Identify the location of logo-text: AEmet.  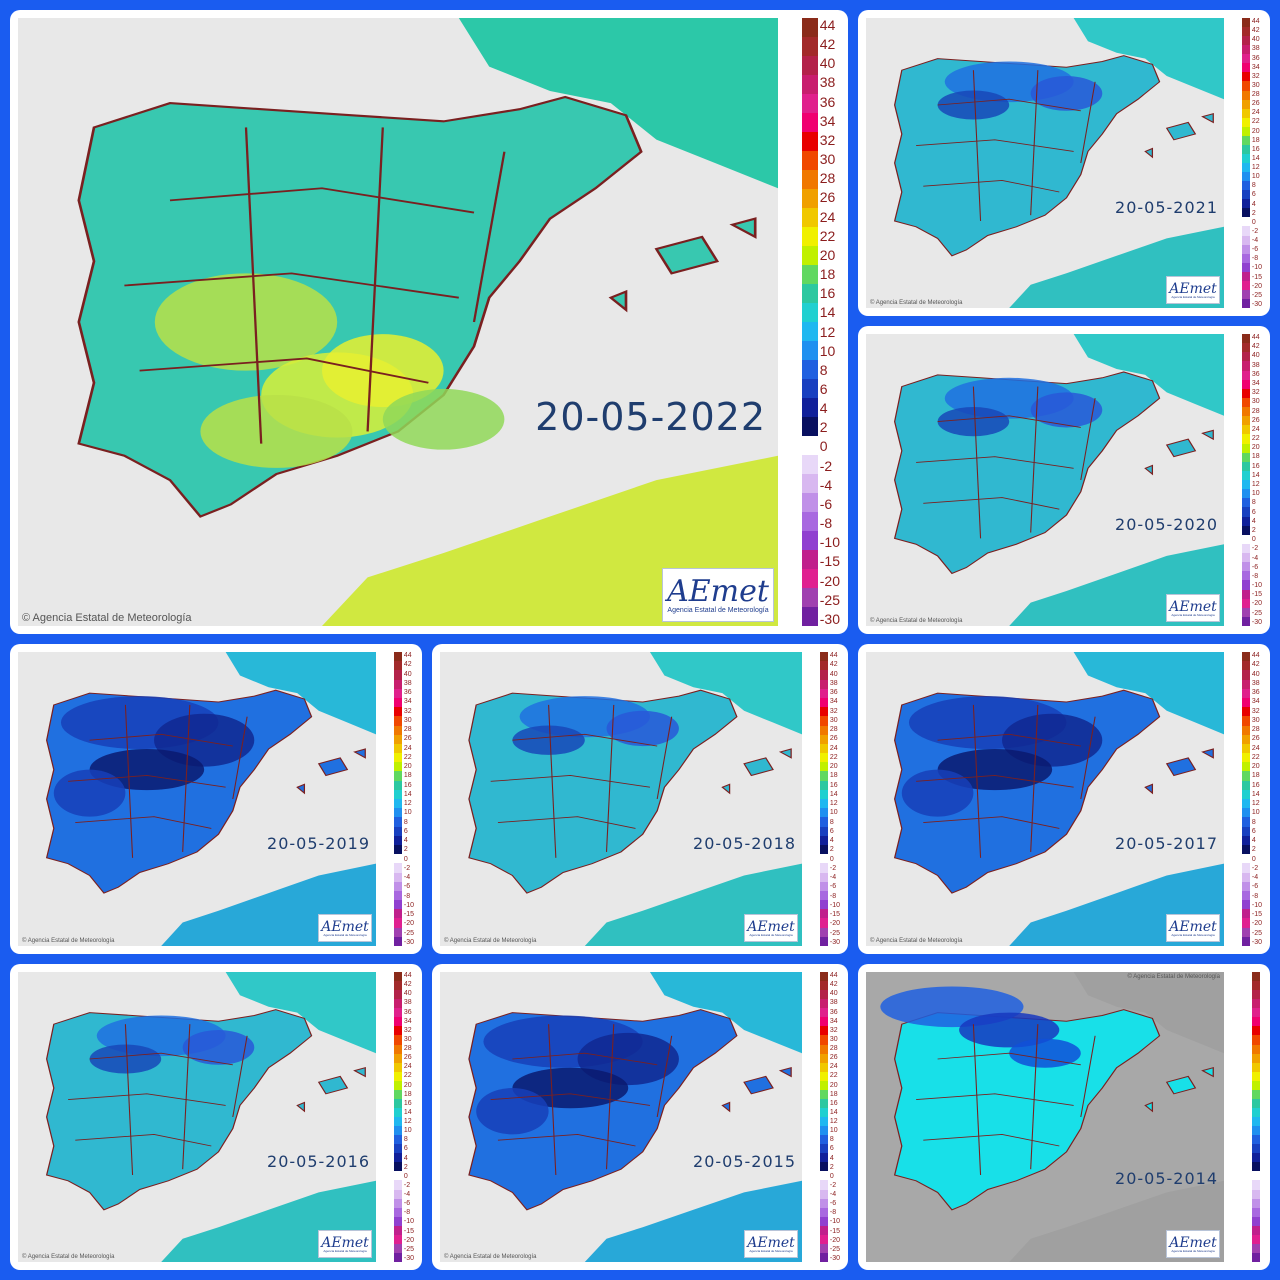
(345, 926).